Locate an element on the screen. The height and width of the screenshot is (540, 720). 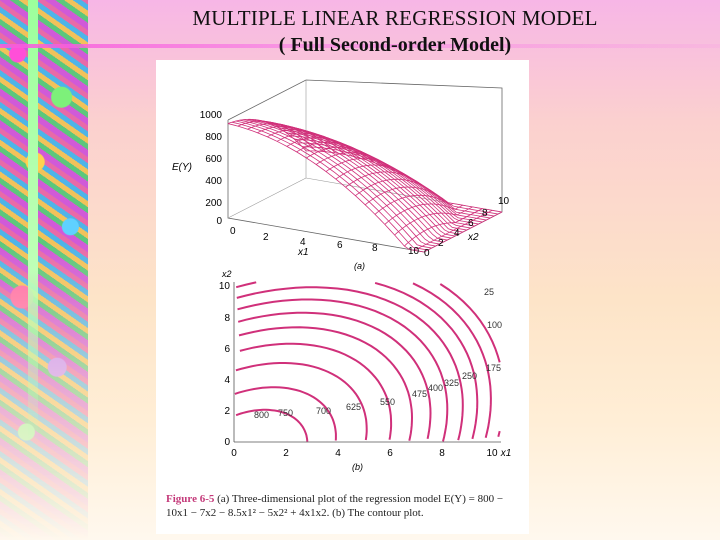
contour-y-tick: 8 is located at coordinates (227, 318).